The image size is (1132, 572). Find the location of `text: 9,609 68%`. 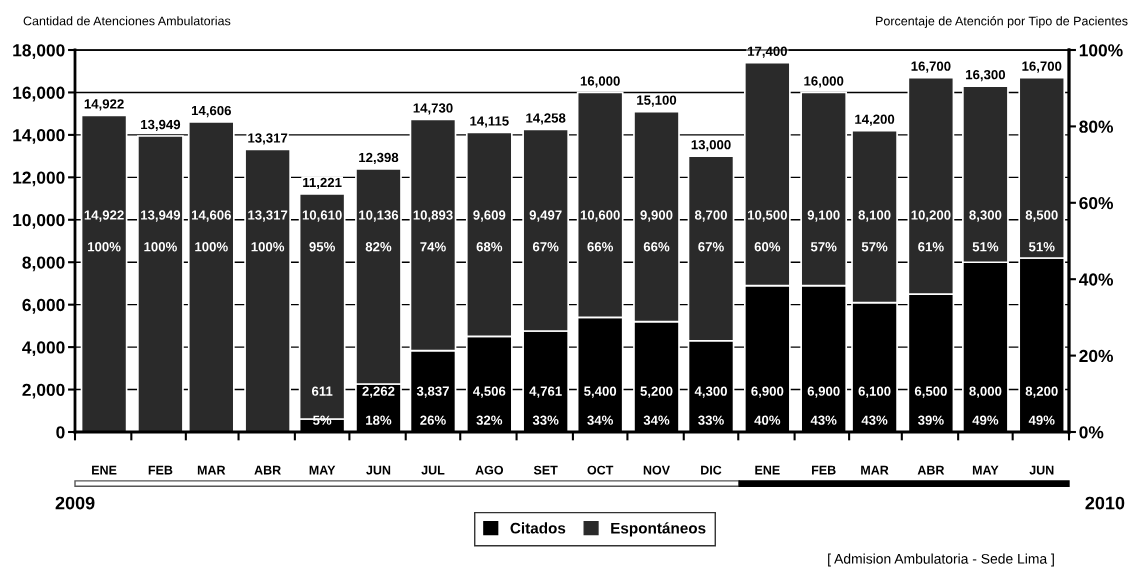

text: 9,609 68% is located at coordinates (489, 231).